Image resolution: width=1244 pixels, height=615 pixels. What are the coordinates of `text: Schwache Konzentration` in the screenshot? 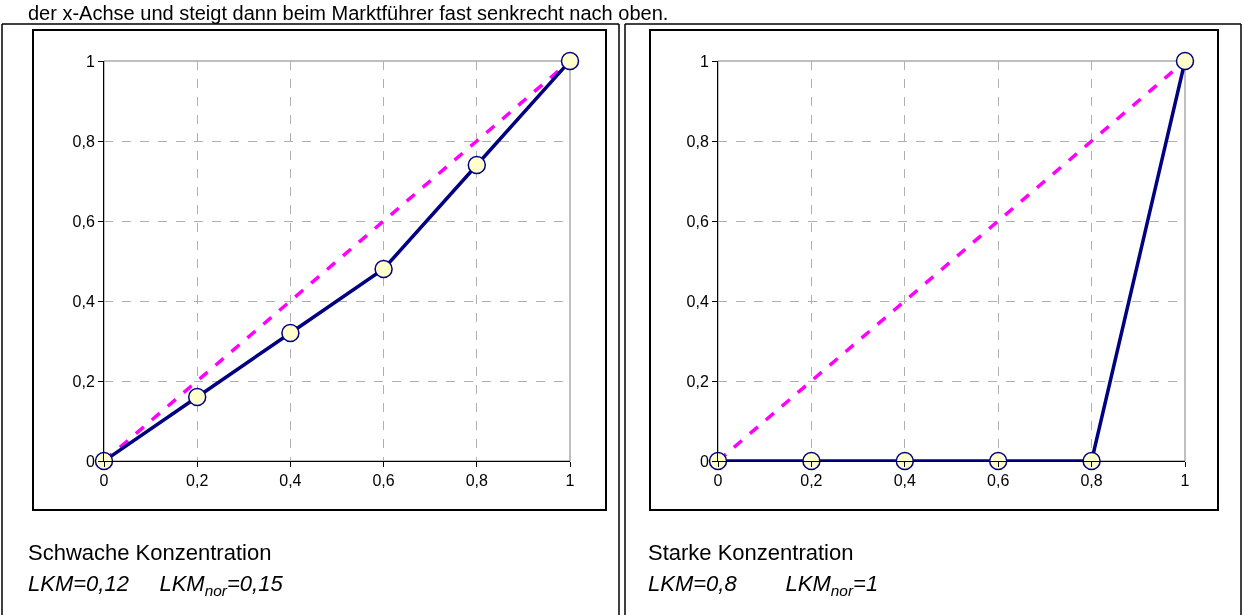 It's located at (150, 552).